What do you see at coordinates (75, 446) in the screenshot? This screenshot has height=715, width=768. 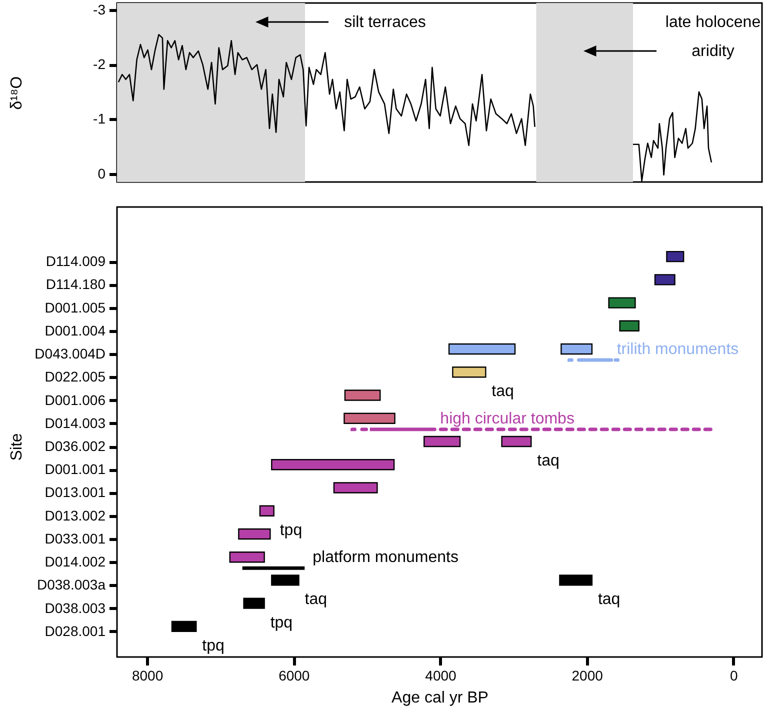 I see `y-tick-label: D036.002` at bounding box center [75, 446].